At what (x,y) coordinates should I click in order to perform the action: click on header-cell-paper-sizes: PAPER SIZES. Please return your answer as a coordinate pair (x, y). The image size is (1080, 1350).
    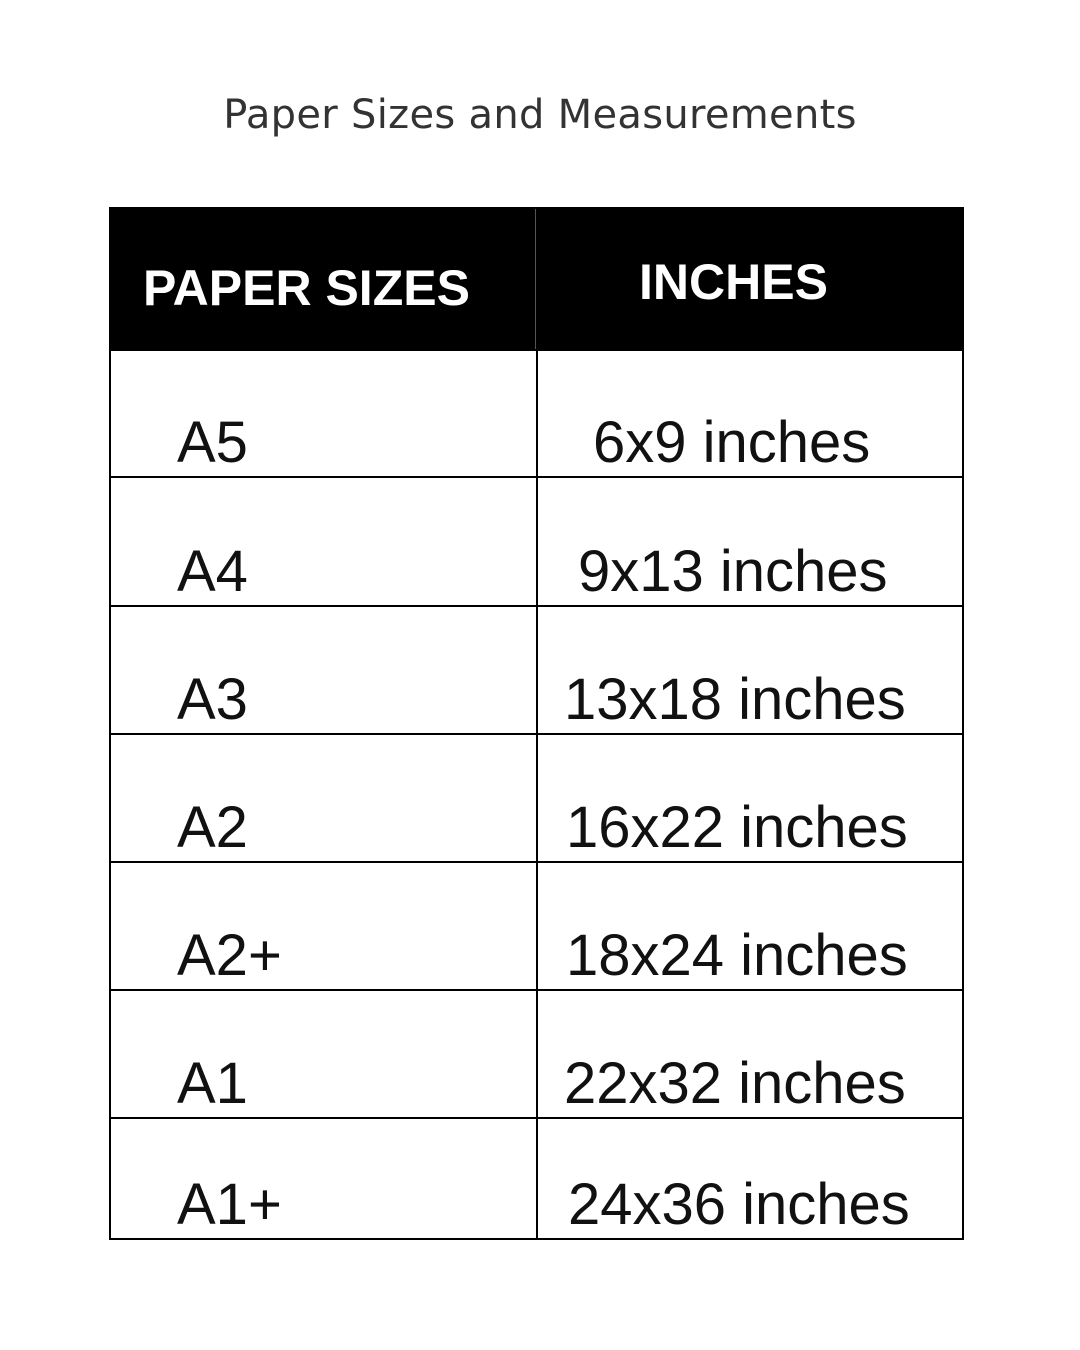
    Looking at the image, I should click on (323, 279).